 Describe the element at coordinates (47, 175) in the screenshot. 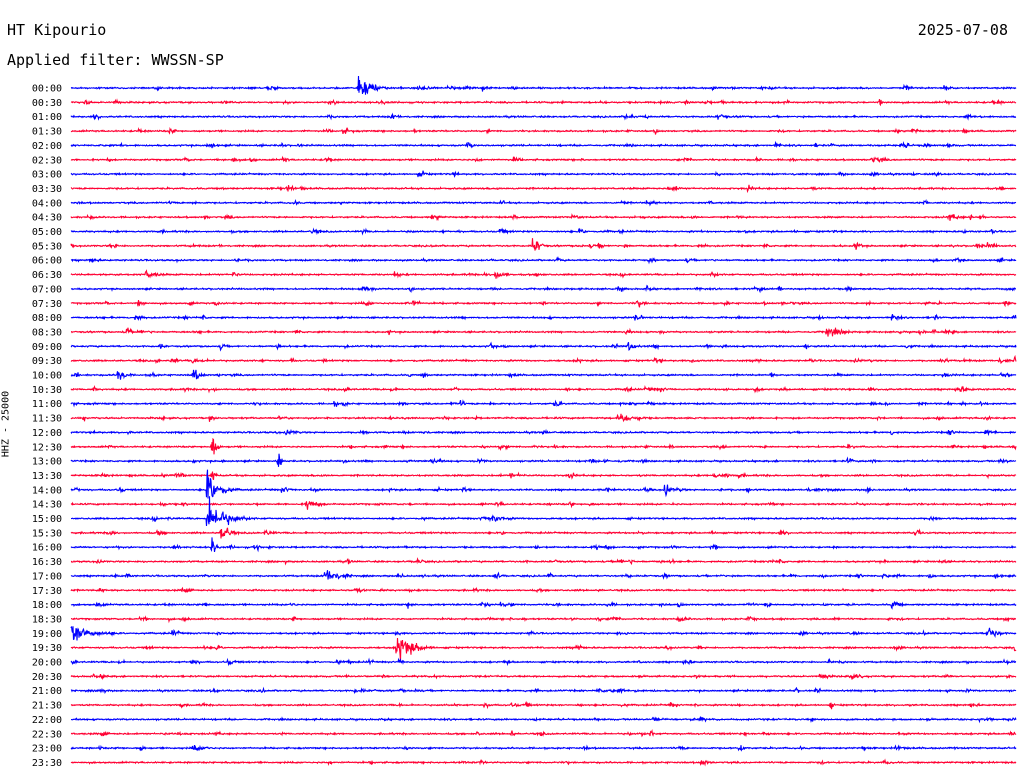

I see `row-time-label: 03:00` at that location.